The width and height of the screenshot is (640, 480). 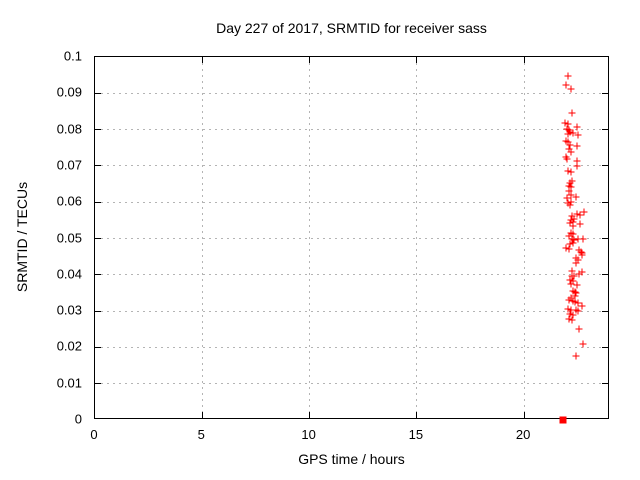 I want to click on y-tick-label: 0.03, so click(x=69, y=310).